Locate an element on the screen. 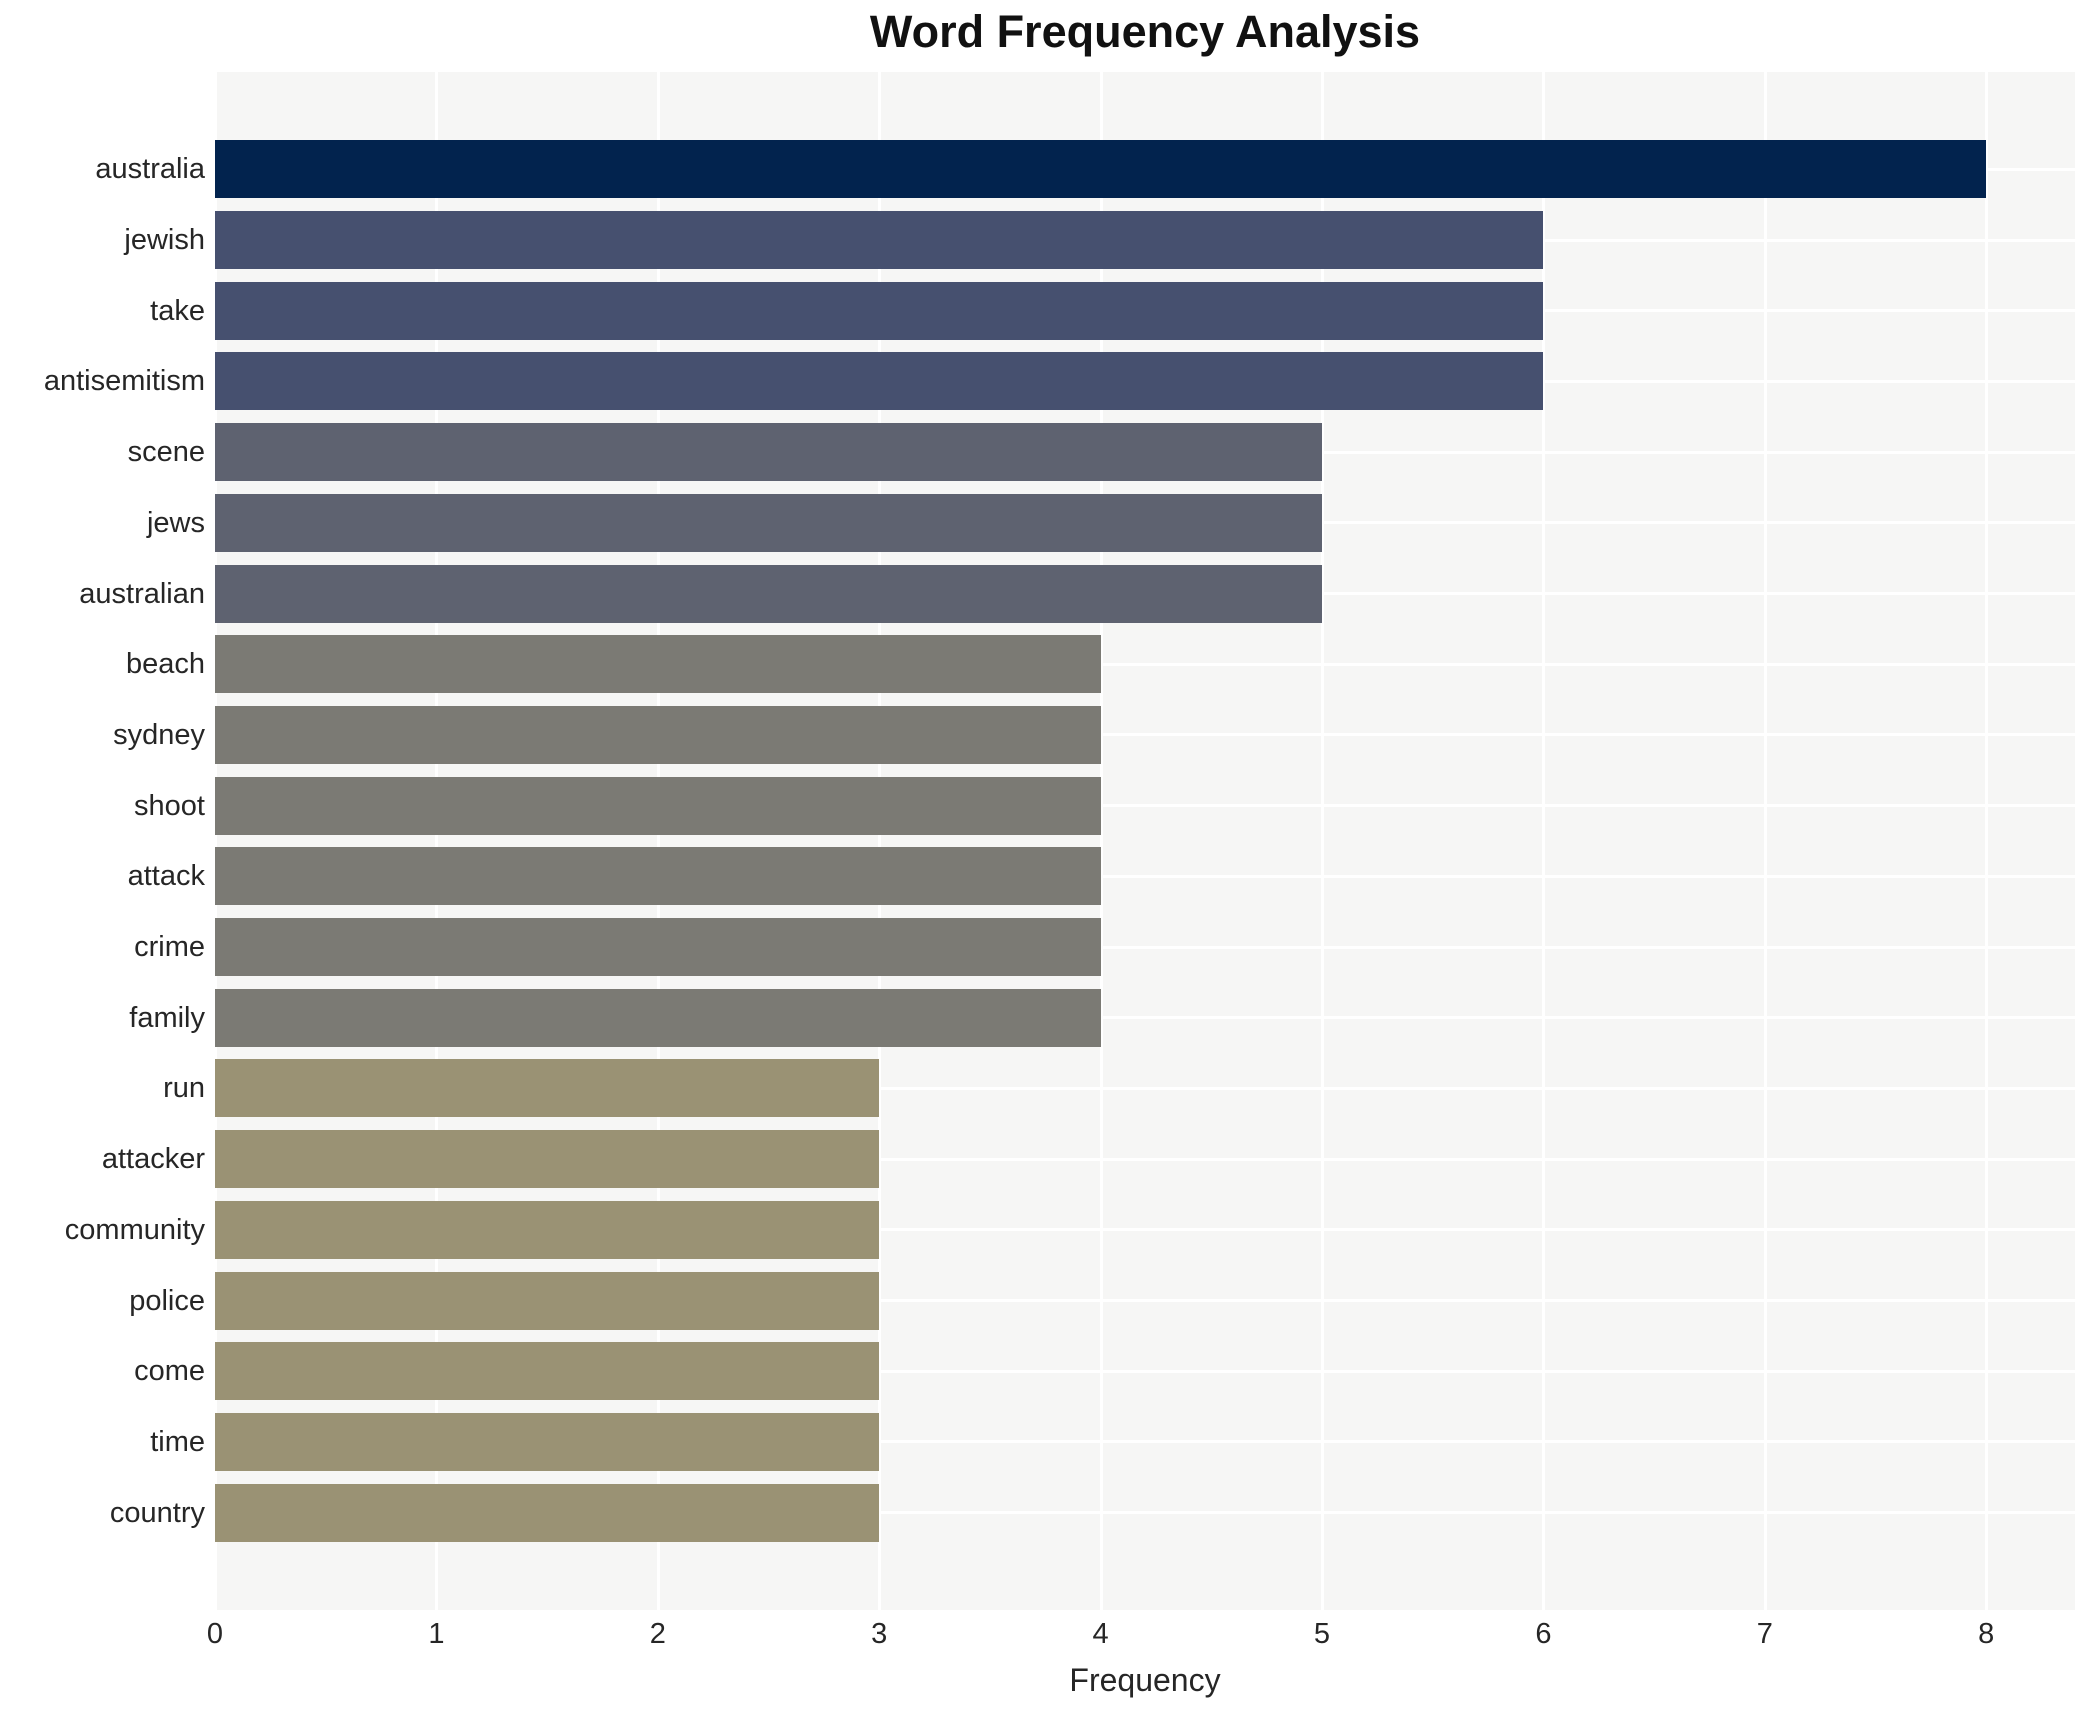 The width and height of the screenshot is (2094, 1710). y-gridline-sydney is located at coordinates (1145, 735).